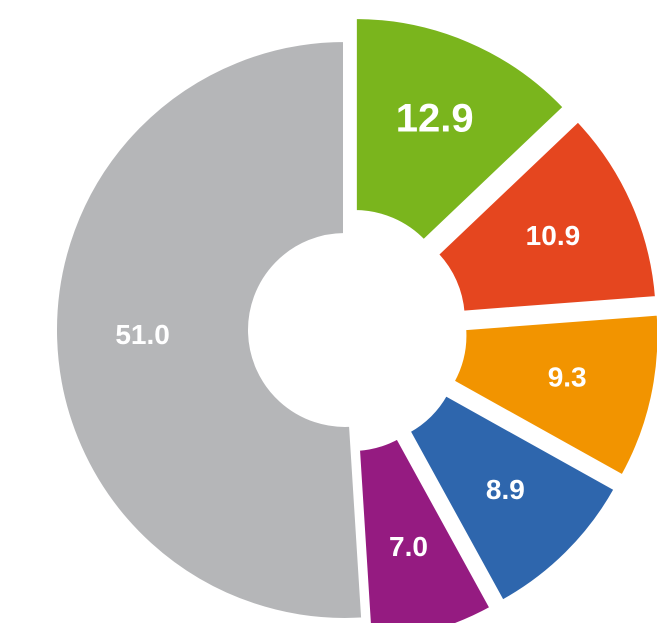  What do you see at coordinates (553, 235) in the screenshot?
I see `value-label: 10.9` at bounding box center [553, 235].